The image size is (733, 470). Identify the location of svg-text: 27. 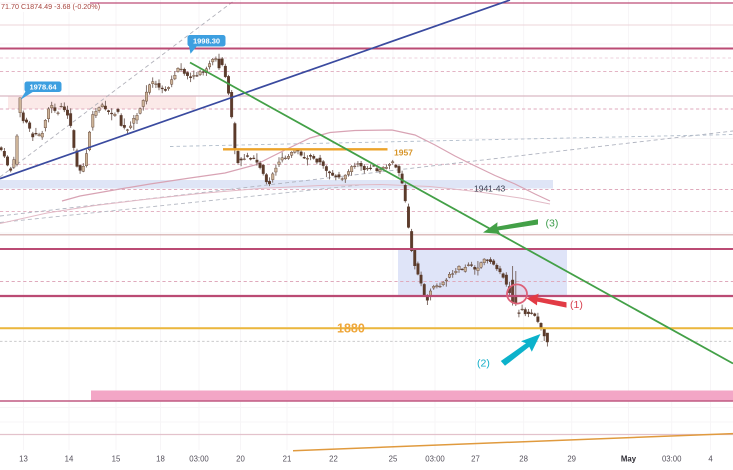
(475, 459).